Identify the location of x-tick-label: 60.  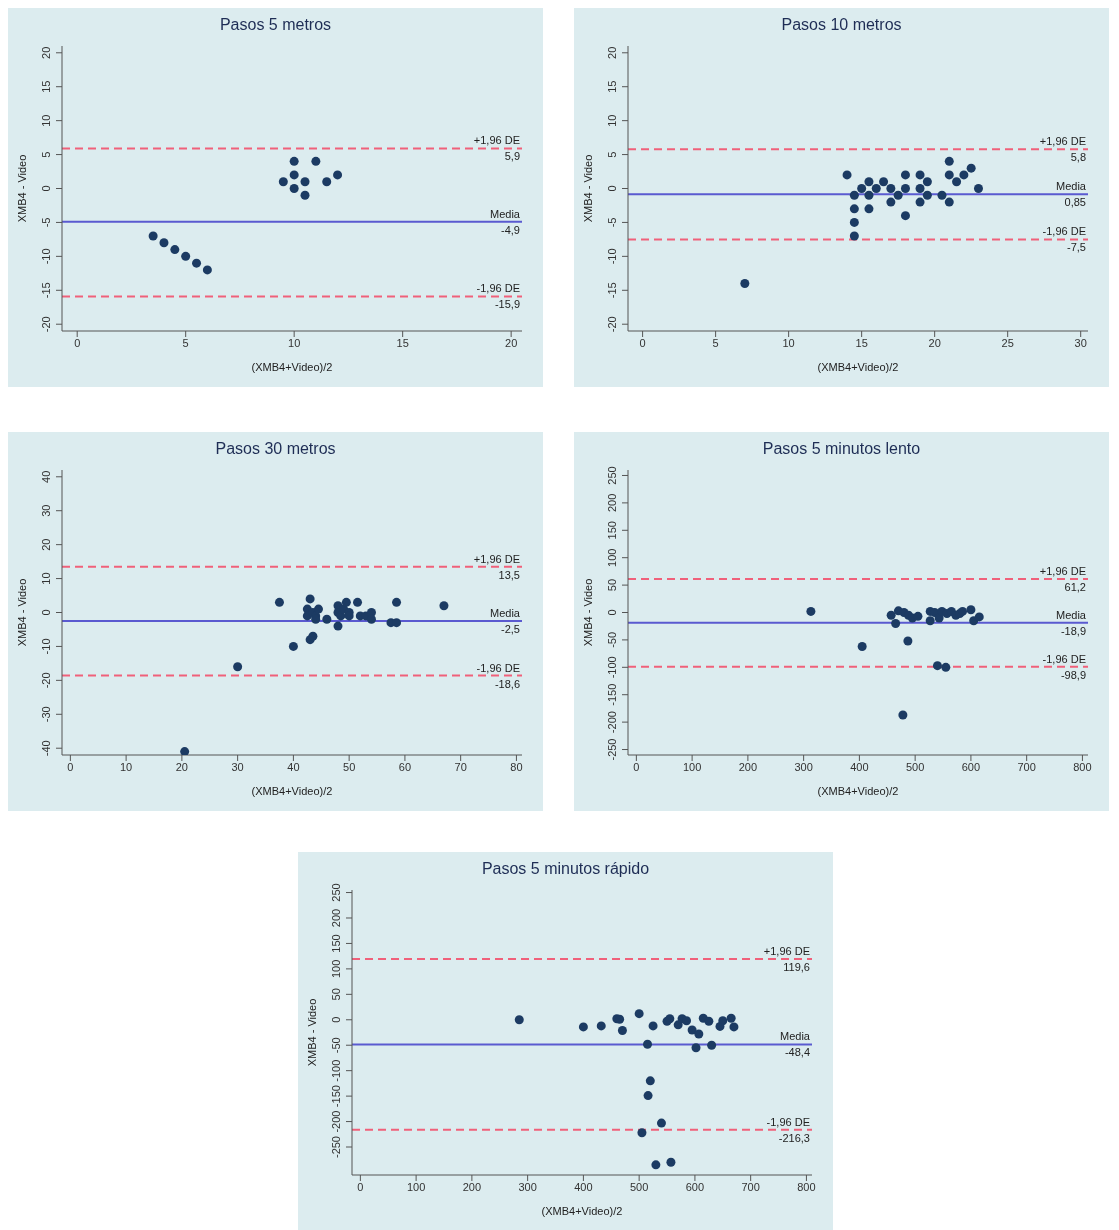
(405, 766).